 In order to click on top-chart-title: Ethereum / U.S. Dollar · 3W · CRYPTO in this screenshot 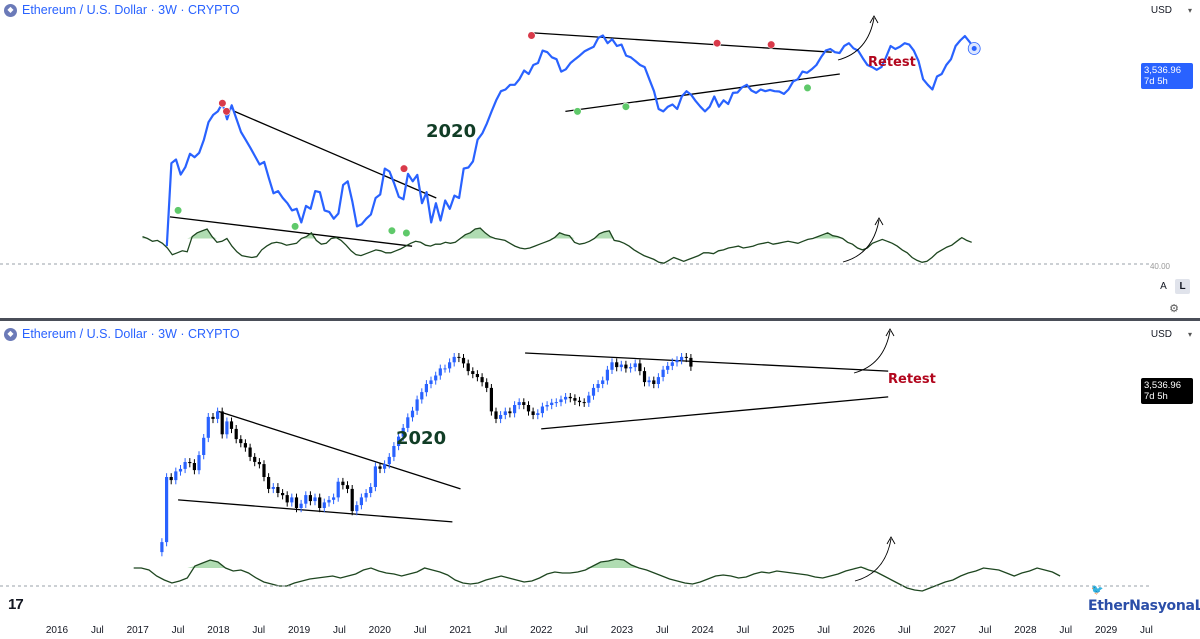, I will do `click(131, 10)`.